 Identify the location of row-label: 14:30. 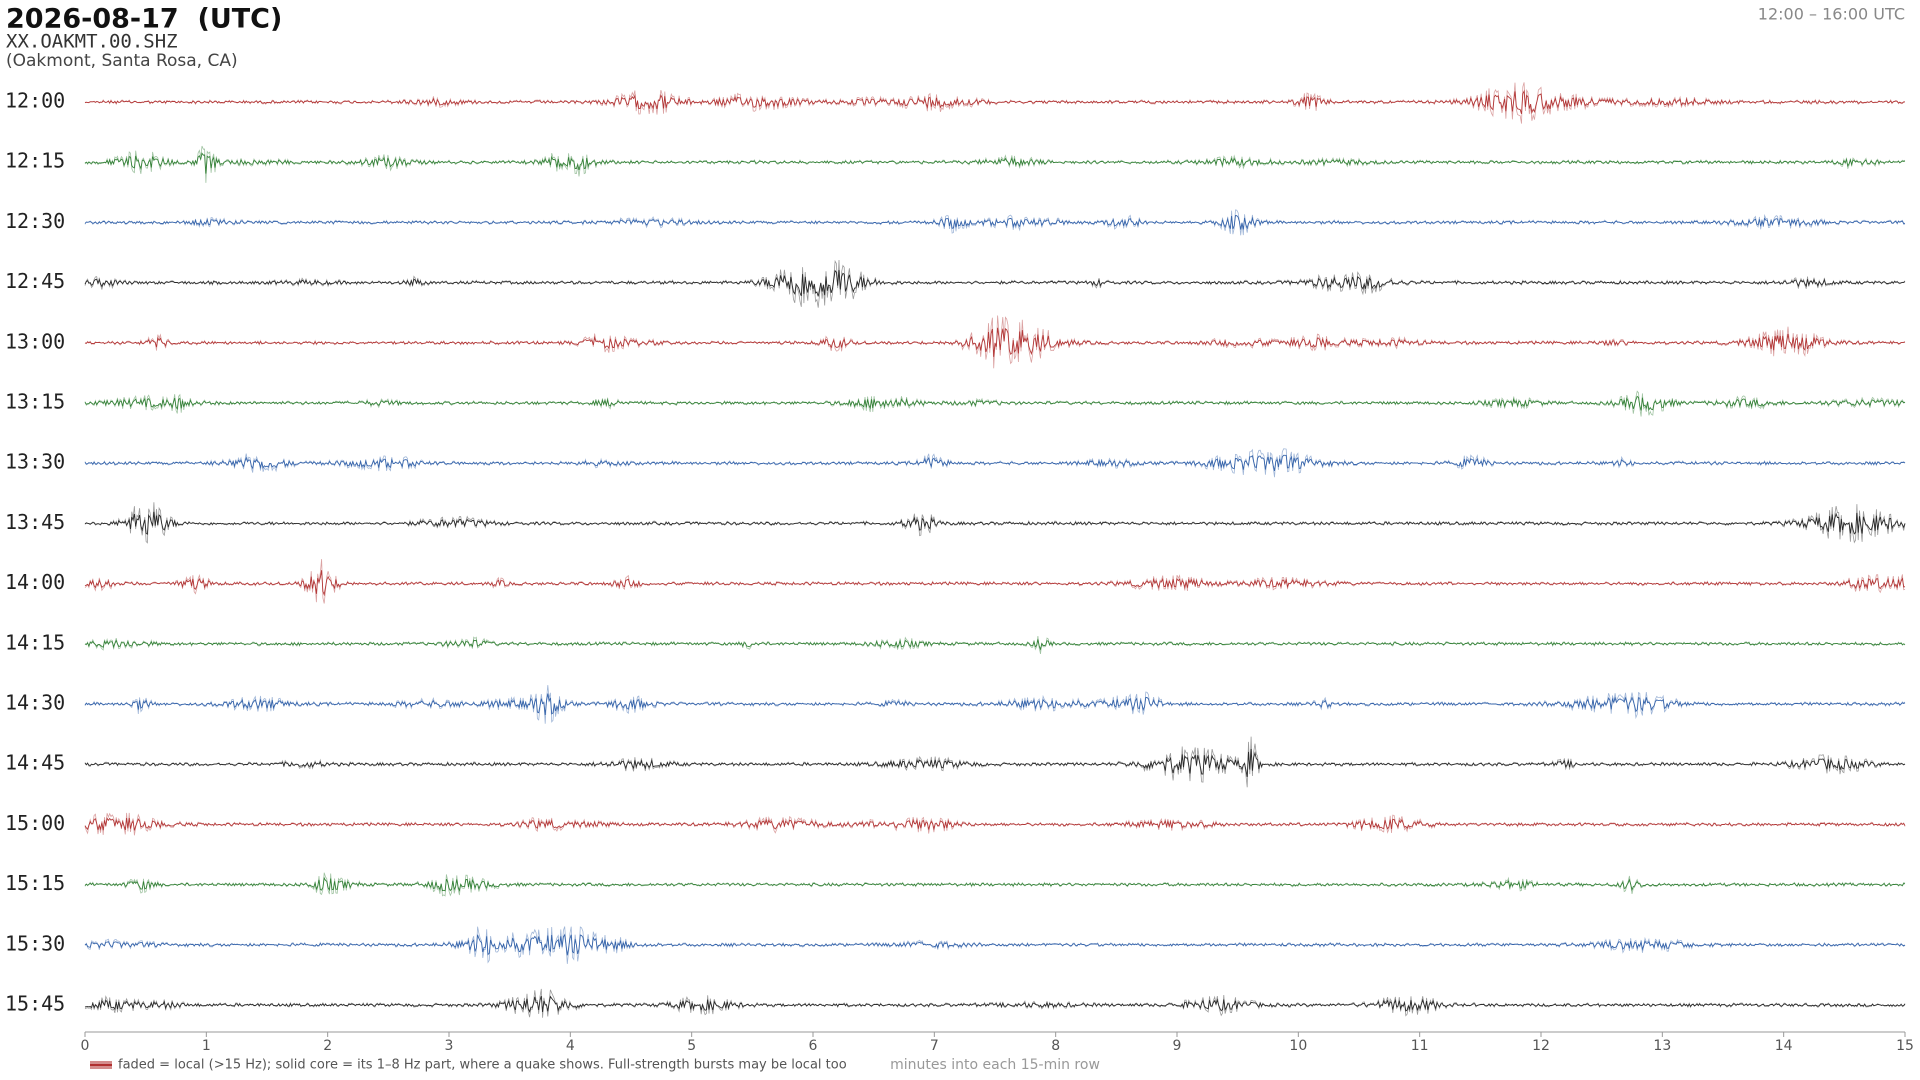
(35, 703).